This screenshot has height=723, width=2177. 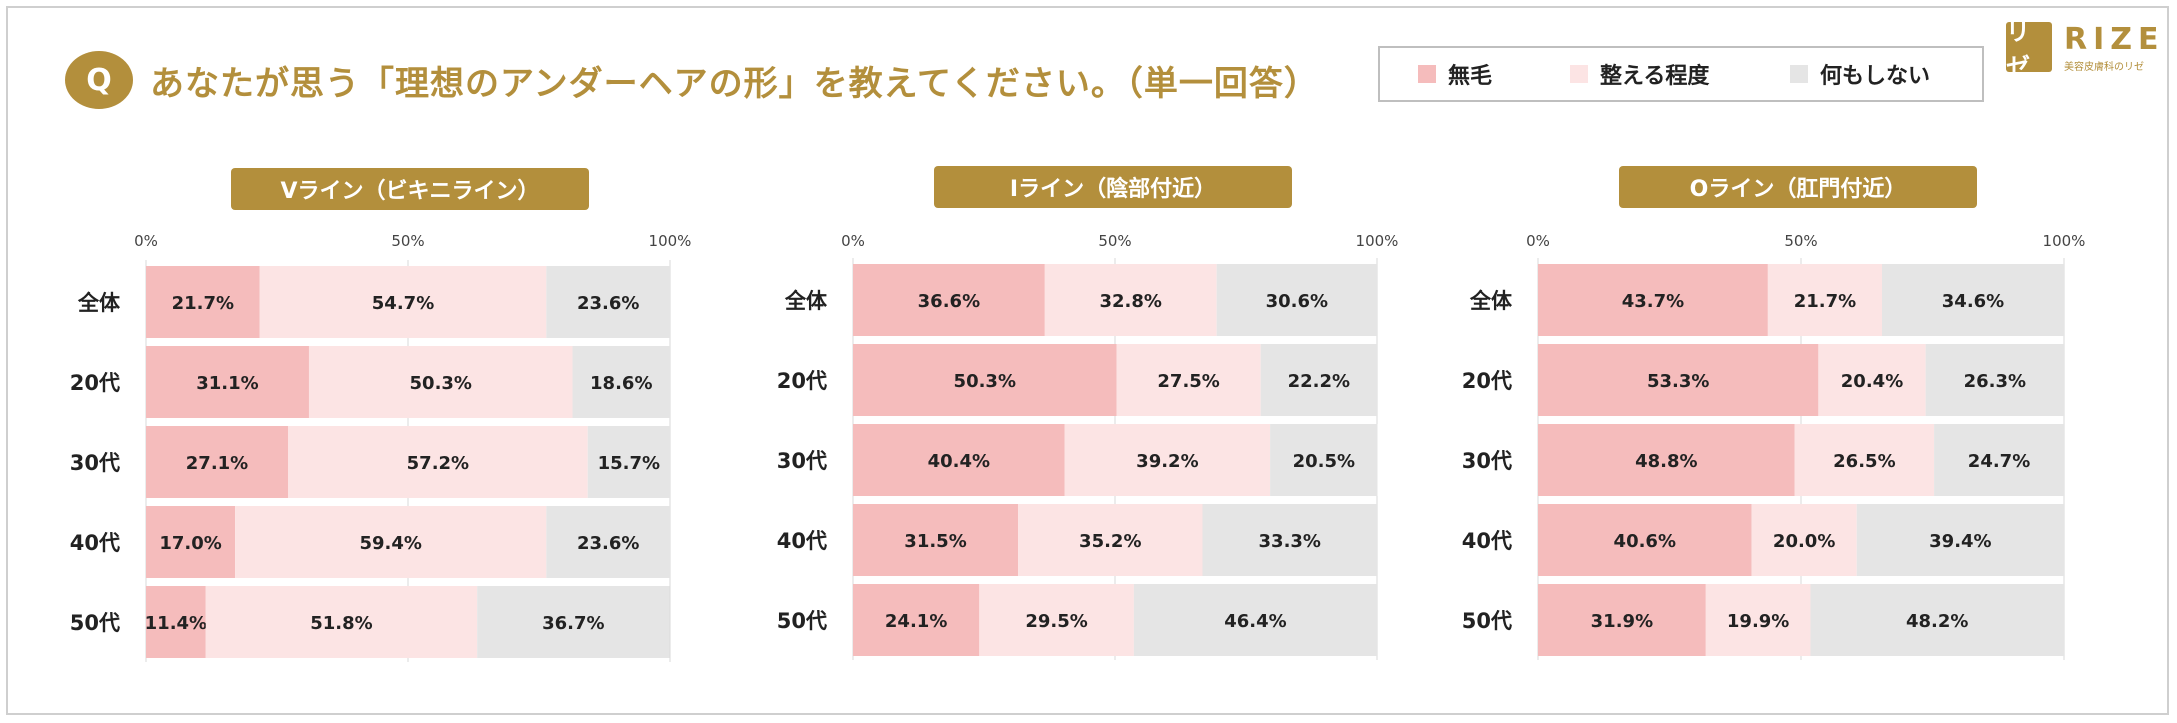 I want to click on legend-item-nanimo: 何もしない, so click(x=1860, y=75).